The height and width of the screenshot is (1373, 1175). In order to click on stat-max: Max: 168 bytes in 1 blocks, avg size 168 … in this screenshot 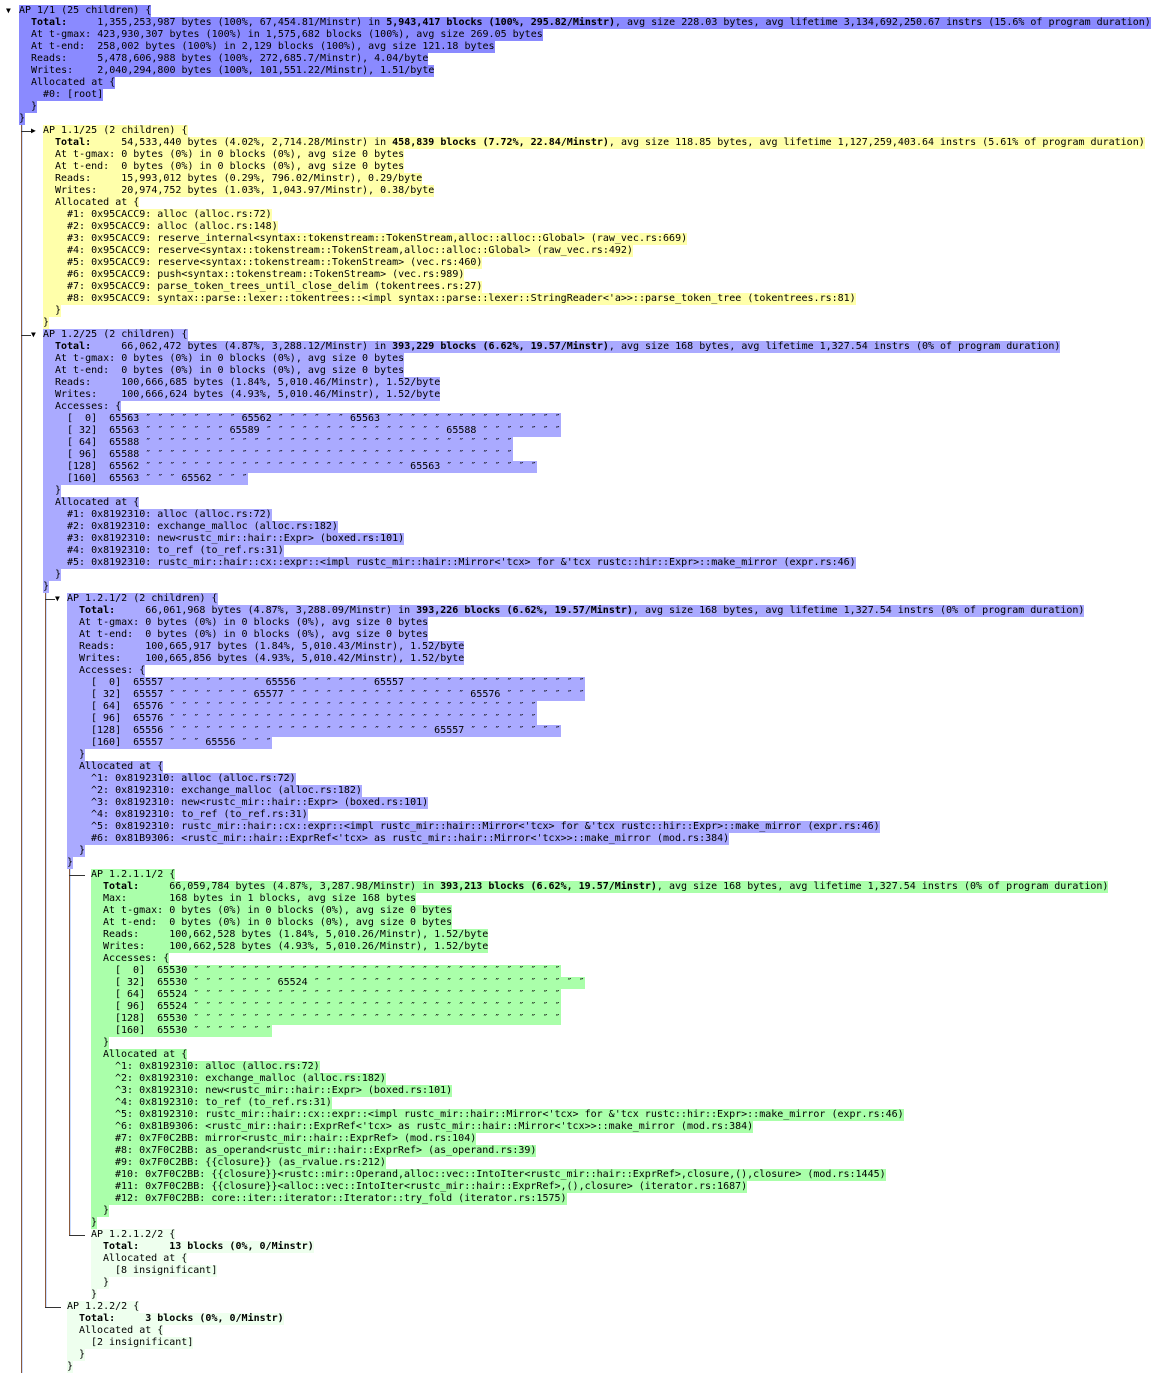, I will do `click(254, 899)`.